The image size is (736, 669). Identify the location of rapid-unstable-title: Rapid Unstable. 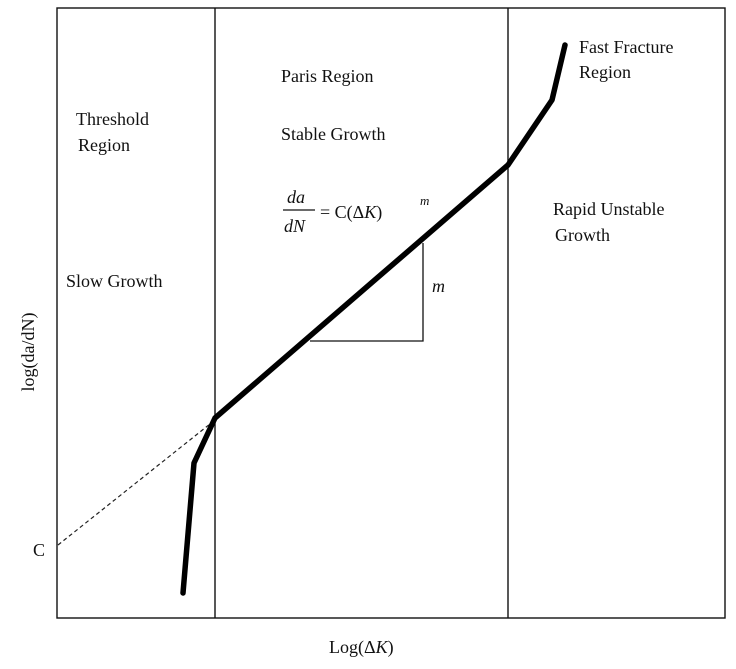
(608, 209).